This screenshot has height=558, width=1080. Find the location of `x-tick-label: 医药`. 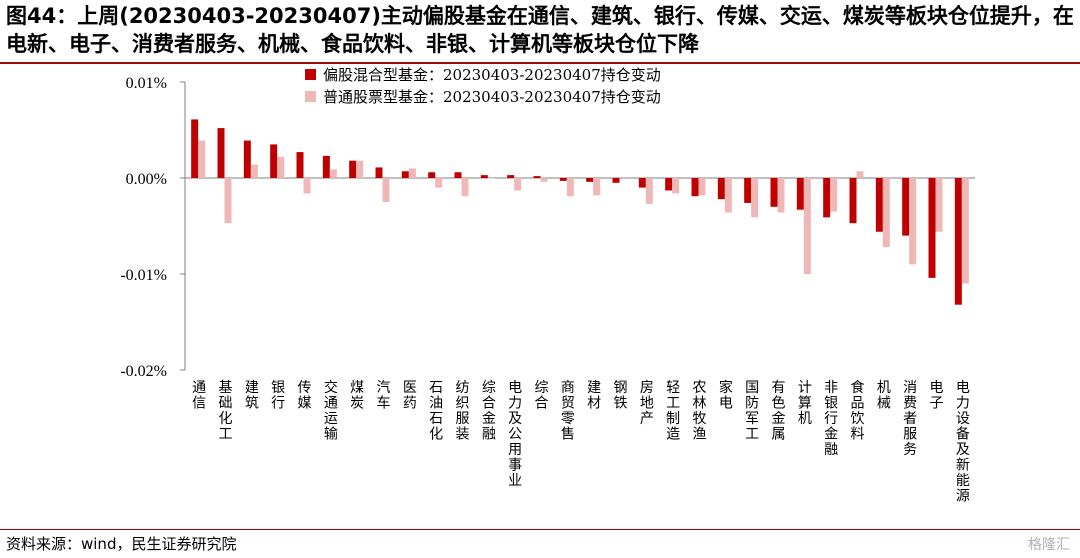

x-tick-label: 医药 is located at coordinates (410, 396).